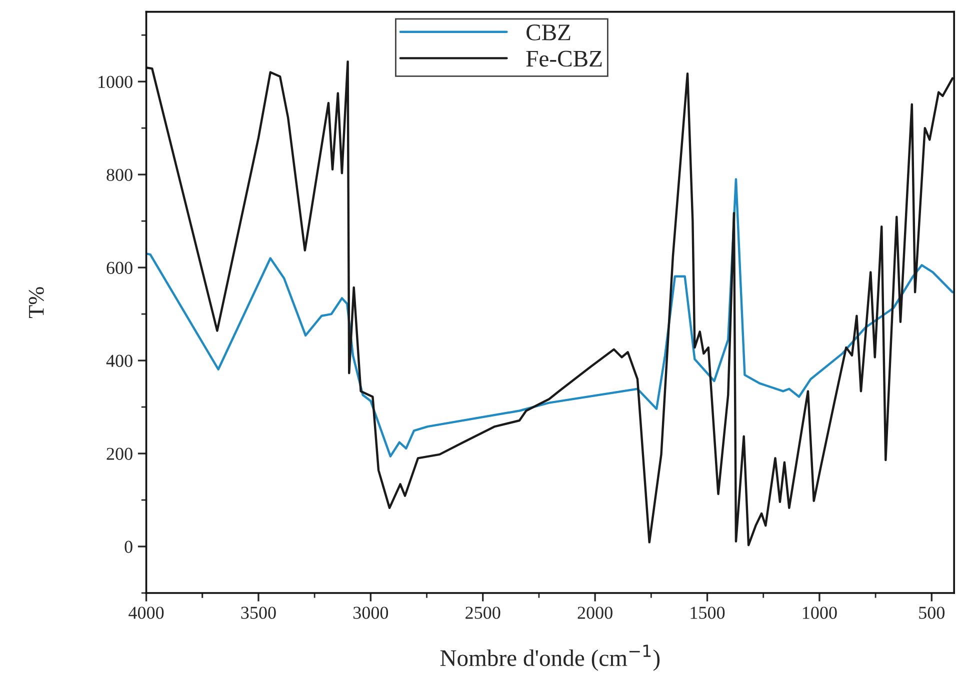 This screenshot has height=696, width=956. Describe the element at coordinates (819, 612) in the screenshot. I see `x-tick-label: 1000` at that location.